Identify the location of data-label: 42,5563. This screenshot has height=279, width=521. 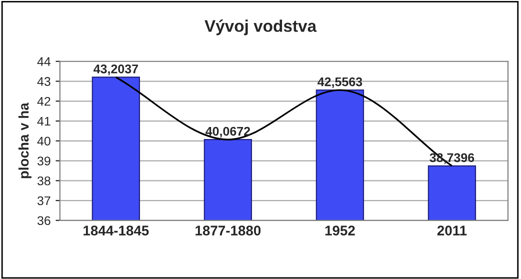
(340, 82).